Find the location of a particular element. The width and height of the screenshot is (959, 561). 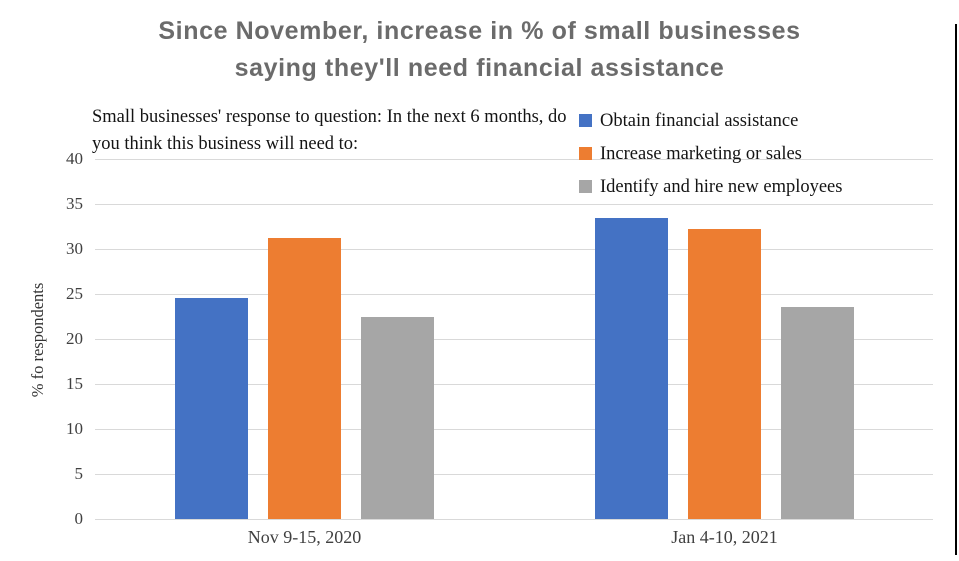

y-axis-title: % fo respondents is located at coordinates (37, 340).